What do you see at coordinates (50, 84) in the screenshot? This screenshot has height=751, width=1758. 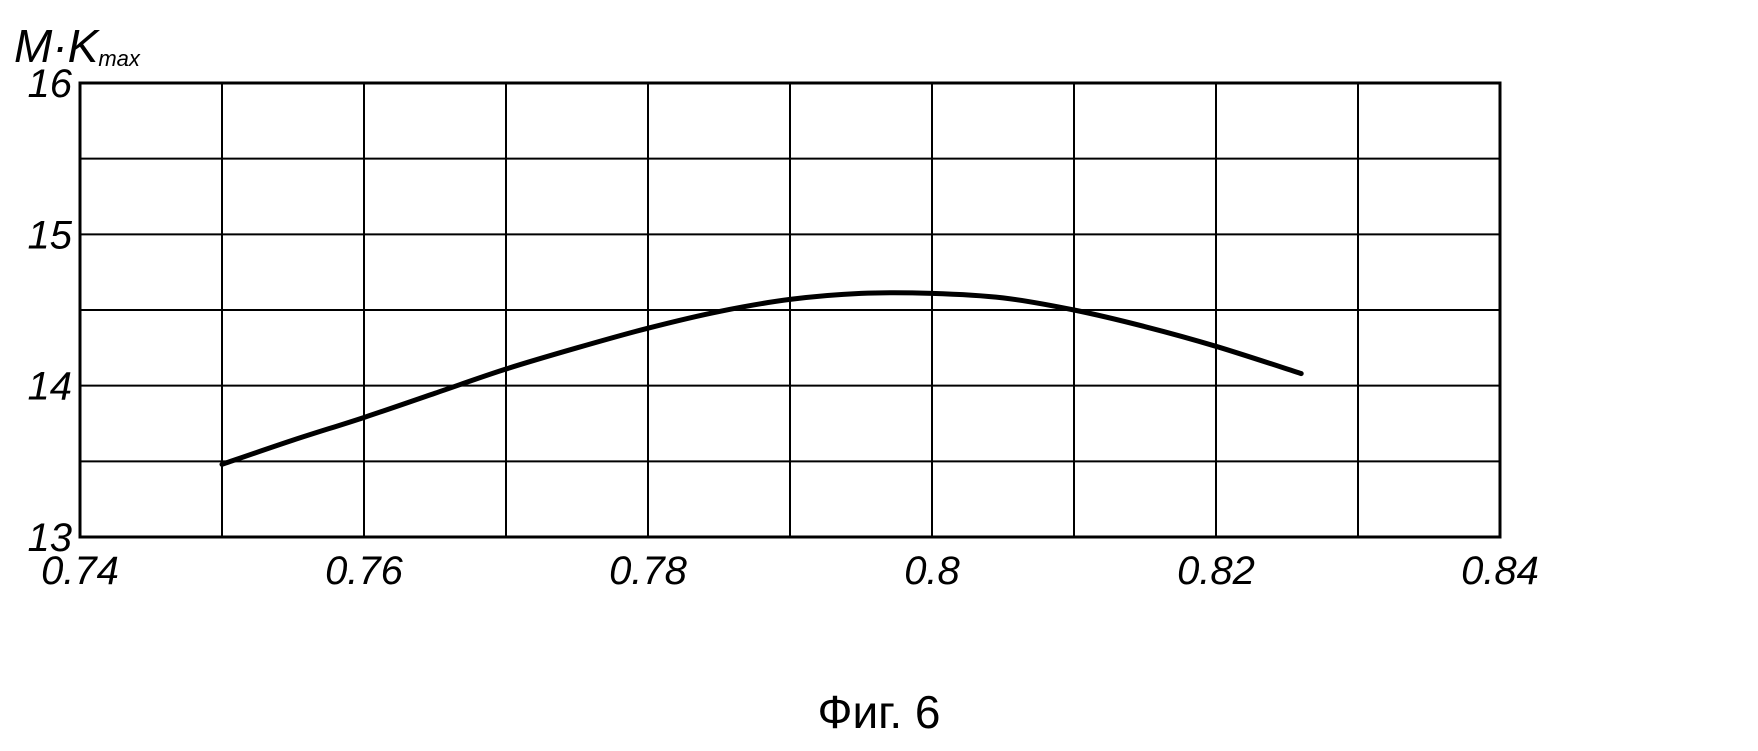 I see `y-tick-label: 16` at bounding box center [50, 84].